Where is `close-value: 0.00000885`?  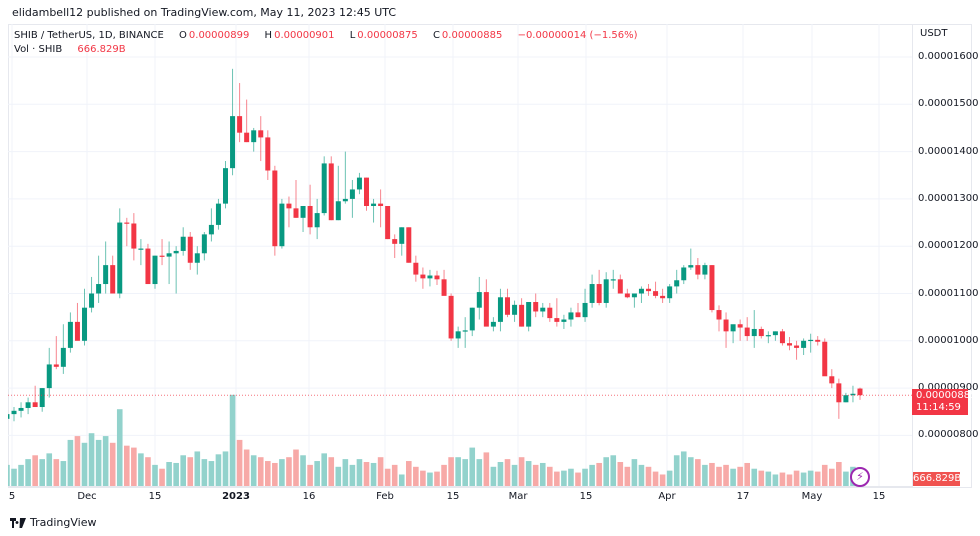
close-value: 0.00000885 is located at coordinates (472, 35).